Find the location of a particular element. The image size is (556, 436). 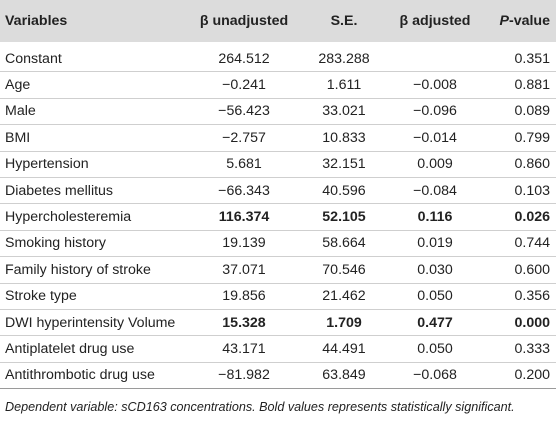

cell-p-value: 0.881 is located at coordinates (519, 85).